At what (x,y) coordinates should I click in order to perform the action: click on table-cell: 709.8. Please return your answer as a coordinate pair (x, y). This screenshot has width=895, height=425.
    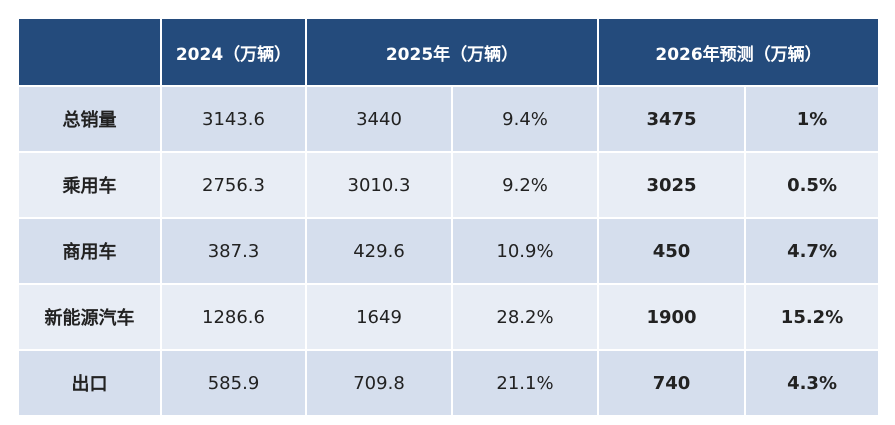
    Looking at the image, I should click on (379, 383).